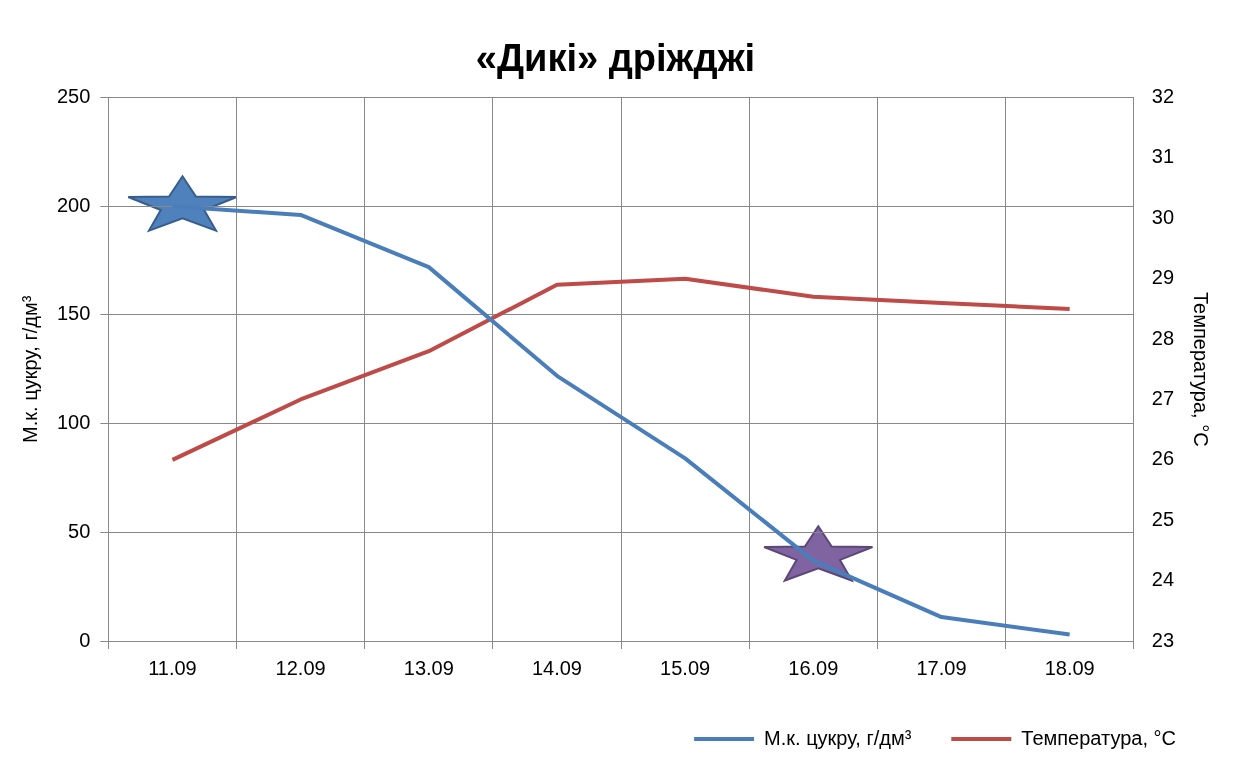  Describe the element at coordinates (79, 530) in the screenshot. I see `y-tick-label: 50` at that location.